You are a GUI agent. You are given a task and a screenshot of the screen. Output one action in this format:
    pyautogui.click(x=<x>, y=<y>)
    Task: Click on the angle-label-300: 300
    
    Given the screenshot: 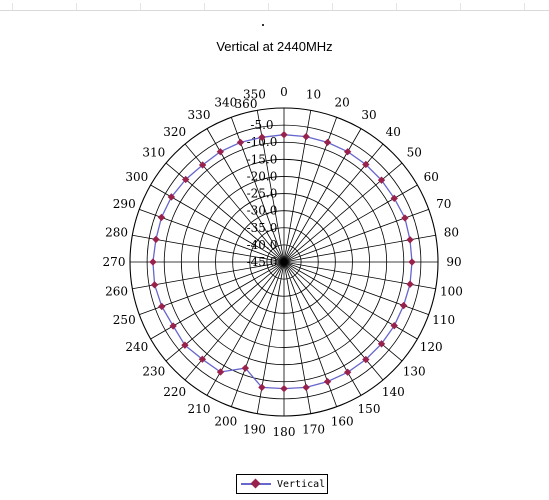 What is the action you would take?
    pyautogui.click(x=136, y=177)
    